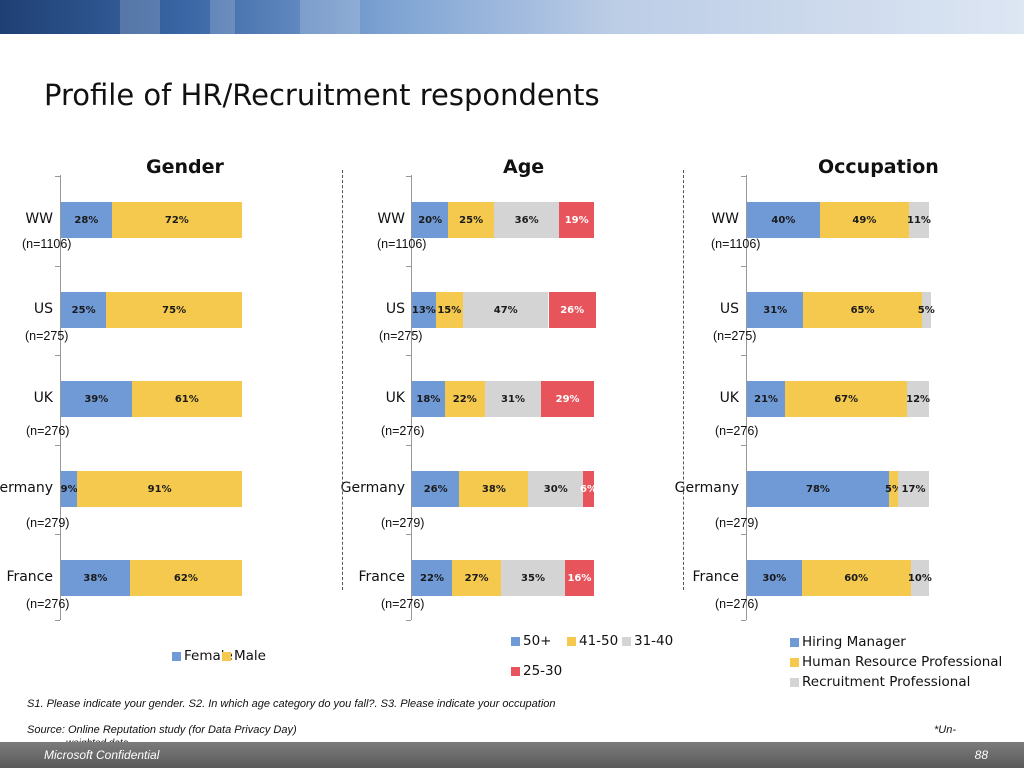  What do you see at coordinates (174, 310) in the screenshot?
I see `bar-segment: 75%` at bounding box center [174, 310].